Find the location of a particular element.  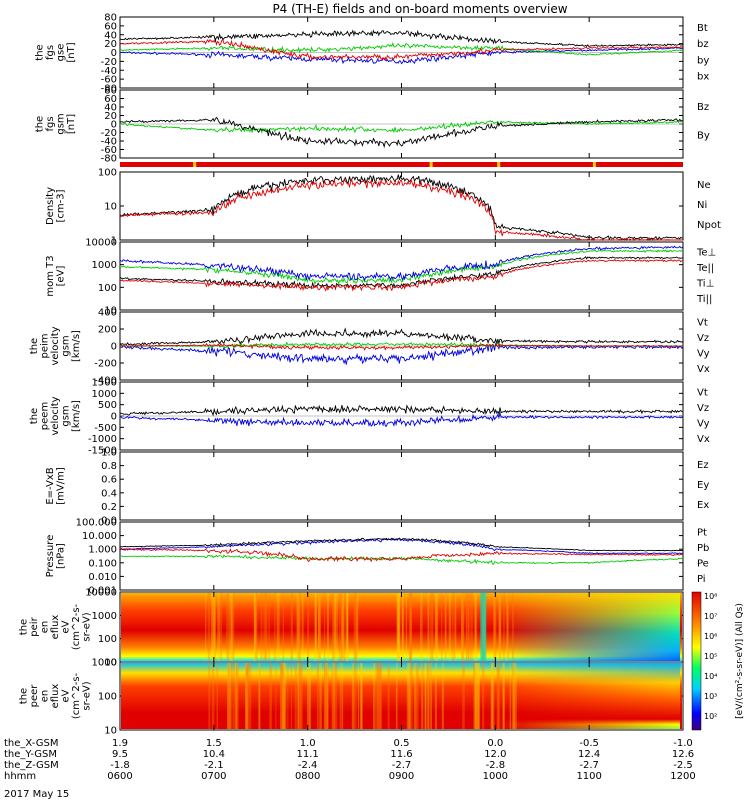

series-line-Pi is located at coordinates (401, 546).